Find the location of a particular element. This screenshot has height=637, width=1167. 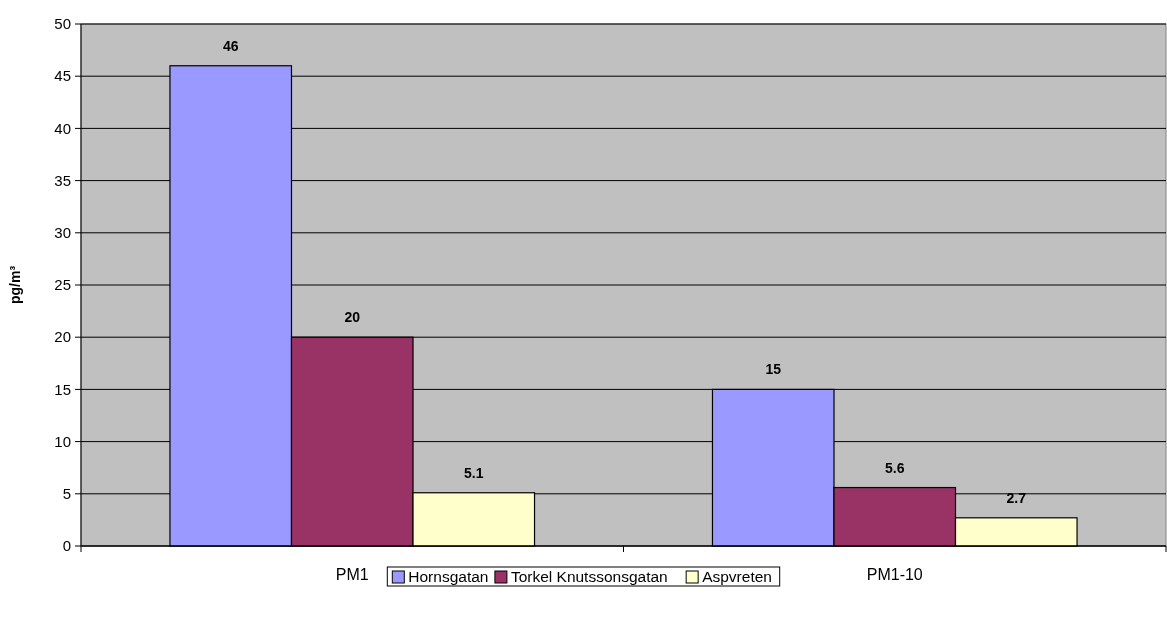

y-tick-label: 0 is located at coordinates (66, 546).